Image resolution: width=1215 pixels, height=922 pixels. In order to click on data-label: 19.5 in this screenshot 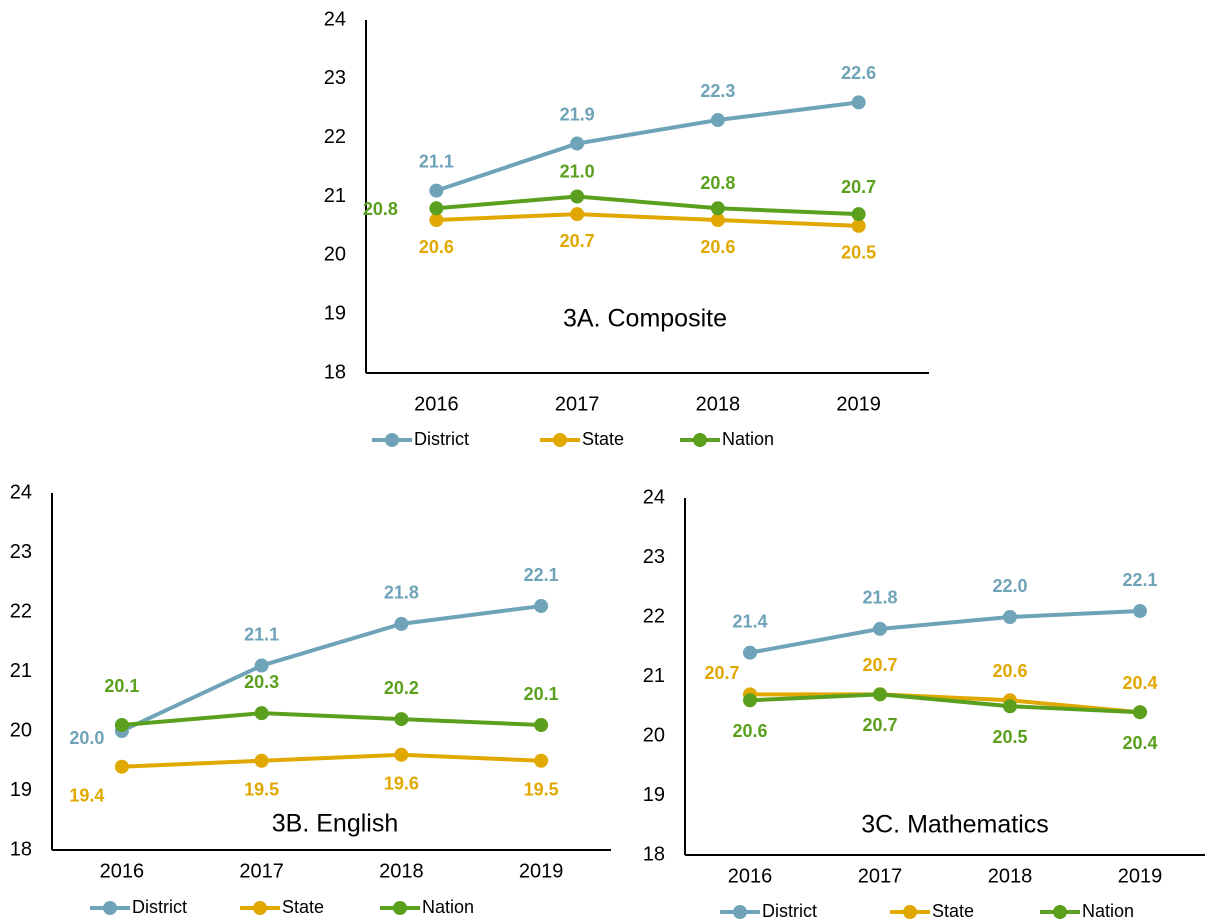, I will do `click(541, 790)`.